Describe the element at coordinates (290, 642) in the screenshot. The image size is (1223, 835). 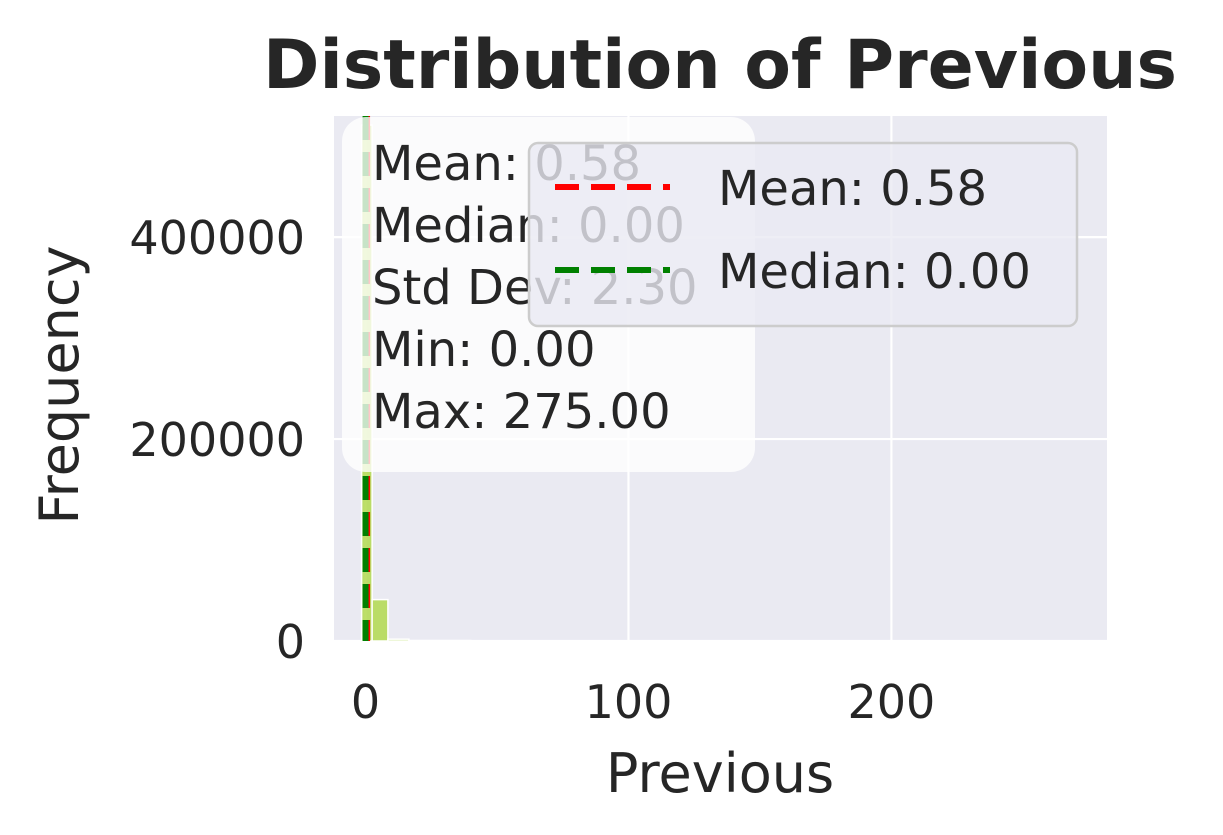
I see `y-tick-label: 0` at that location.